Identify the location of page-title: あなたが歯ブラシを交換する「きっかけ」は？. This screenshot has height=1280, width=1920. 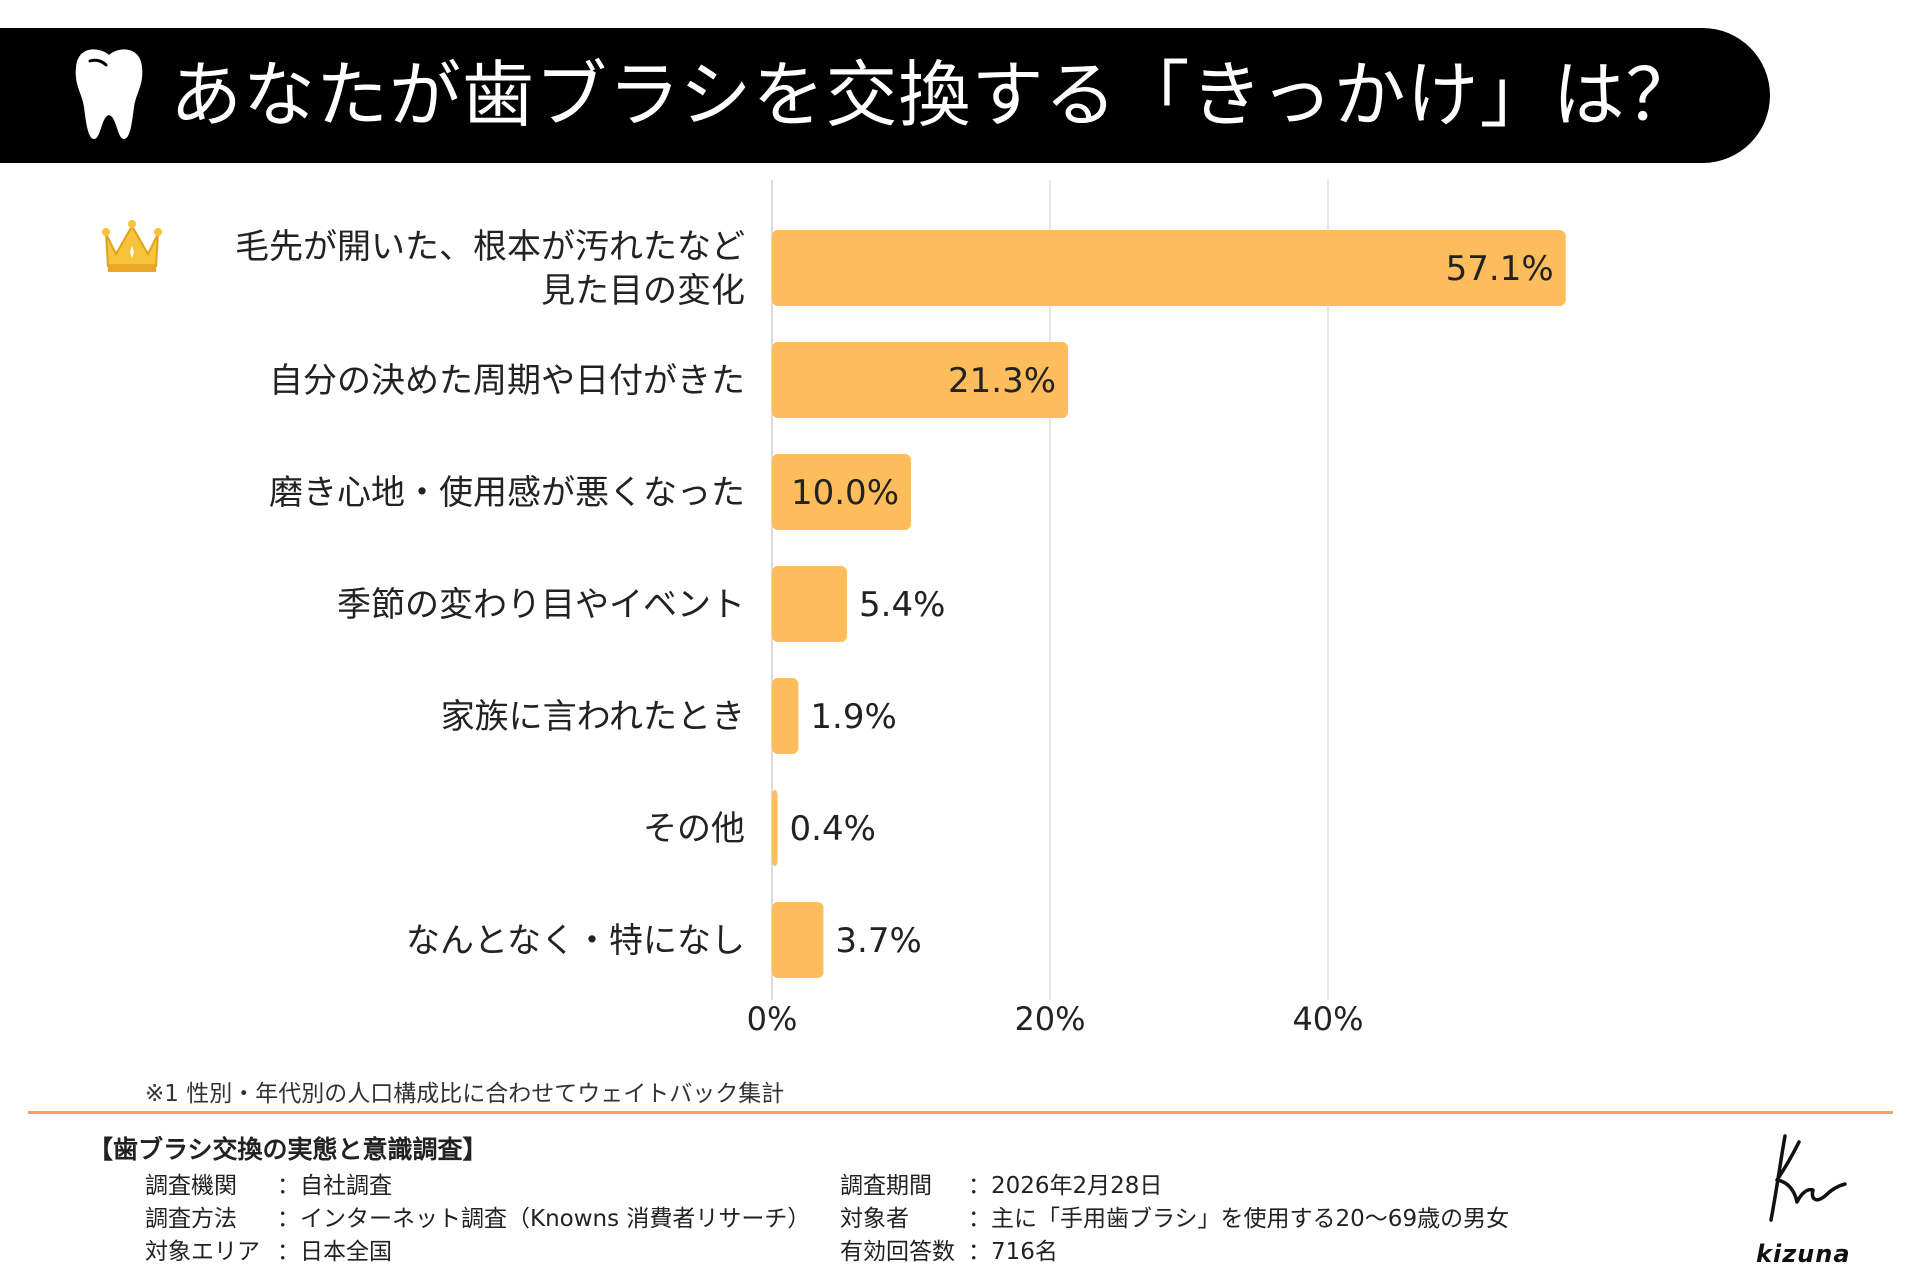
(934, 95).